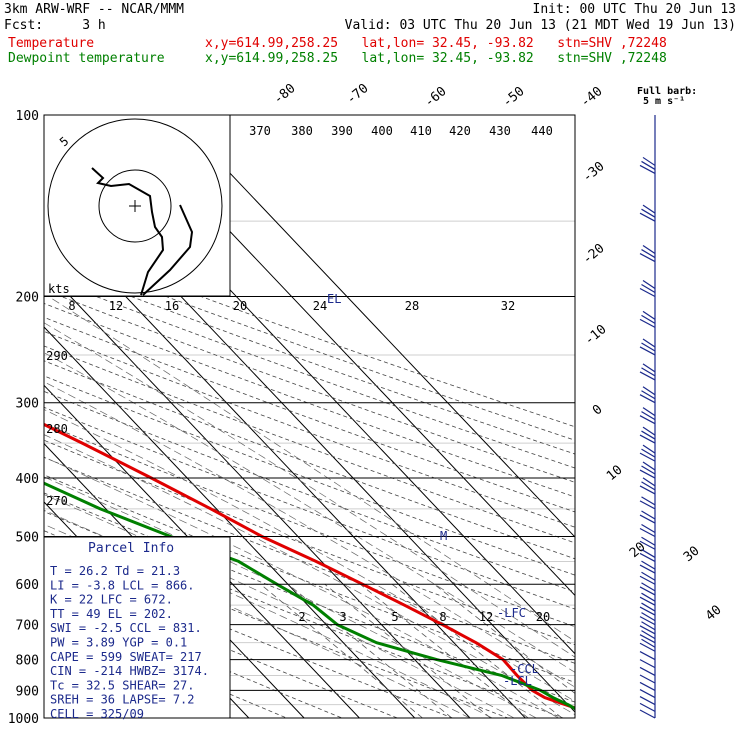 Image resolution: width=740 pixels, height=740 pixels. What do you see at coordinates (342, 617) in the screenshot?
I see `mixing-ratio-label: 3` at bounding box center [342, 617].